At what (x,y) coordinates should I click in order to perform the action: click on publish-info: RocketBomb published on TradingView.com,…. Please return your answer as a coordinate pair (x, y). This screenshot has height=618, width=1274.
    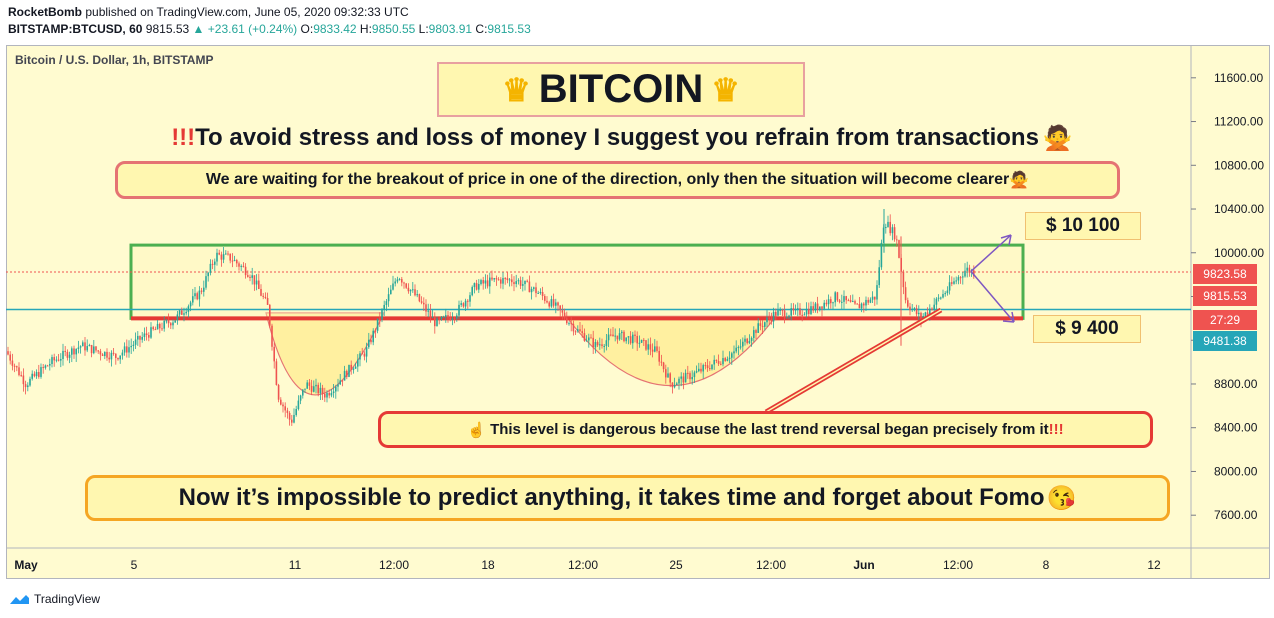
    Looking at the image, I should click on (208, 12).